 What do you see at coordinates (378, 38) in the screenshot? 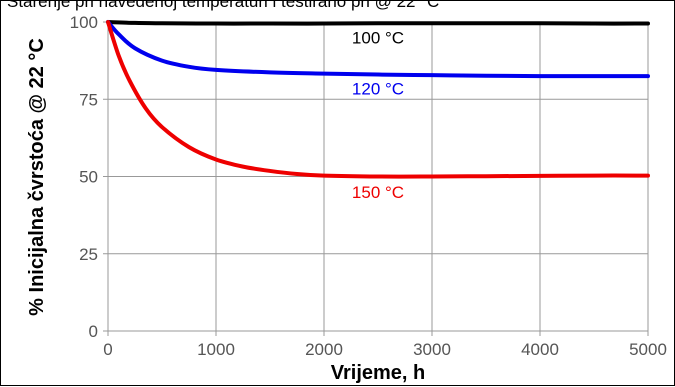
I see `series-label-0: 100 °C` at bounding box center [378, 38].